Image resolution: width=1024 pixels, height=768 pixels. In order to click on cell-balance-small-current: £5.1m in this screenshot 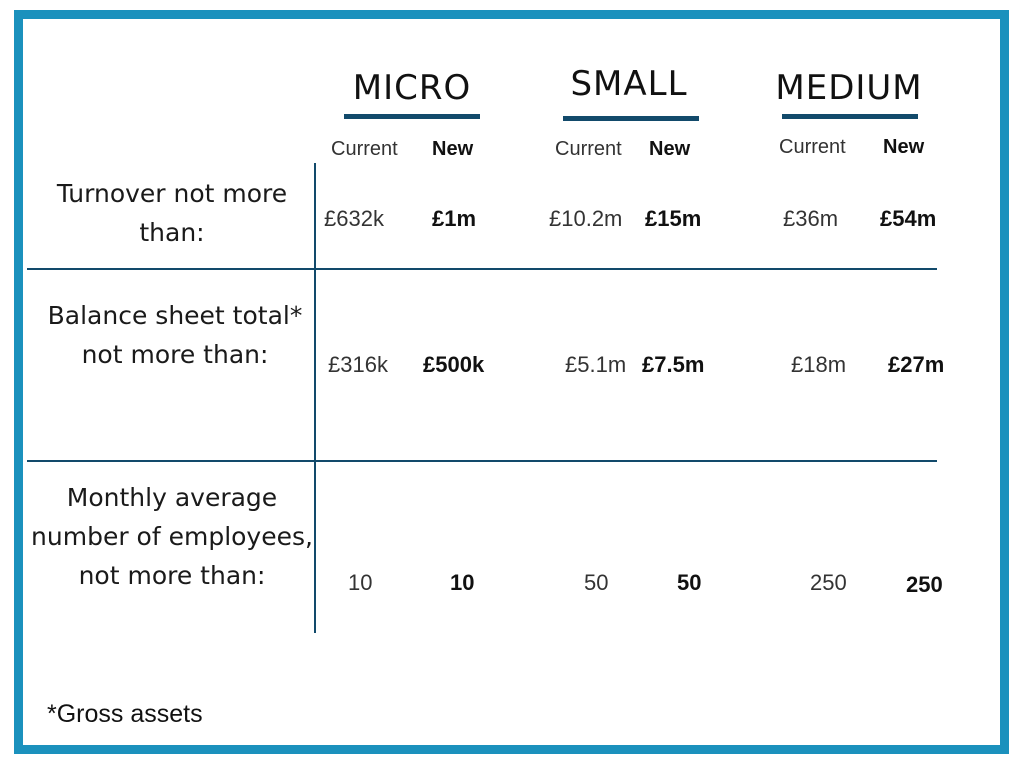, I will do `click(596, 364)`.